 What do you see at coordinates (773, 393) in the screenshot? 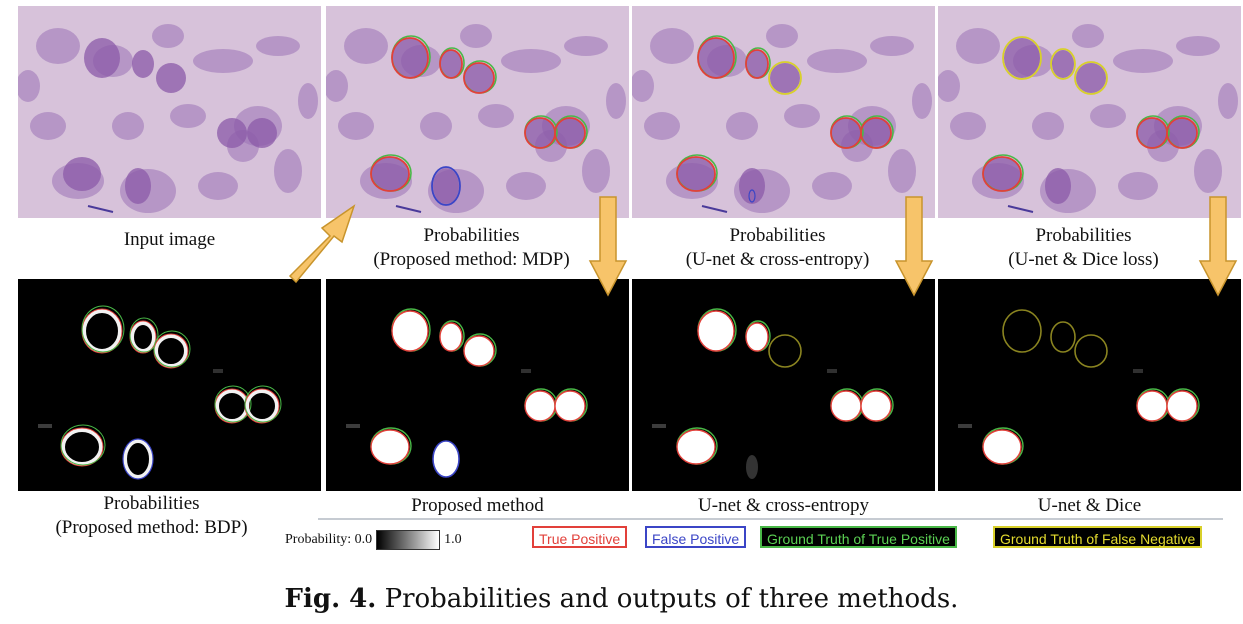
I see `ce-output-image` at bounding box center [773, 393].